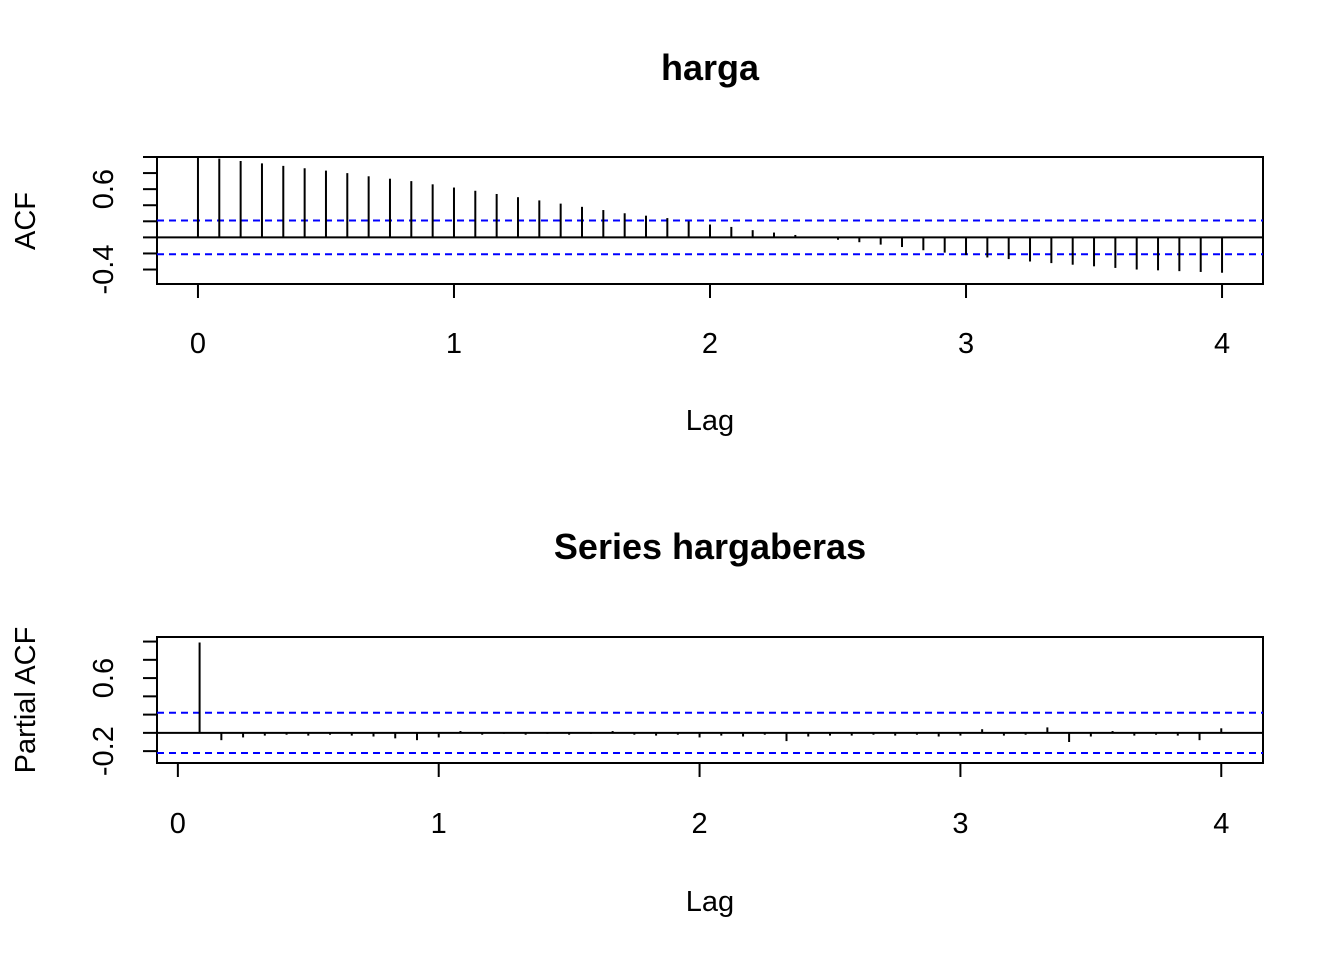 The image size is (1344, 960). Describe the element at coordinates (122, 225) in the screenshot. I see `acf-y-axis: -0.4 0.6` at that location.